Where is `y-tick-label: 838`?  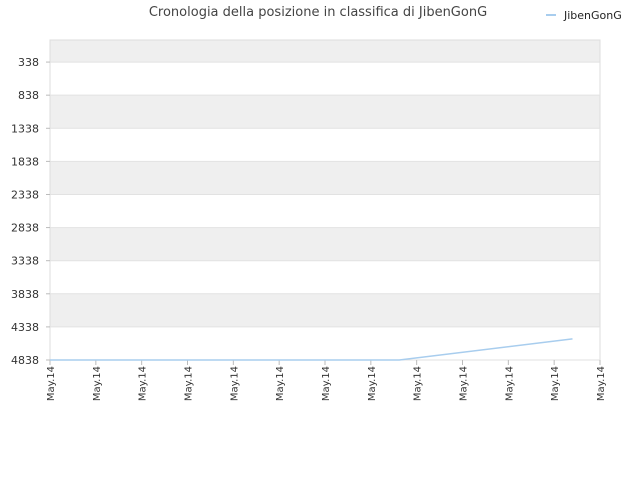
y-tick-label: 838 is located at coordinates (28, 95).